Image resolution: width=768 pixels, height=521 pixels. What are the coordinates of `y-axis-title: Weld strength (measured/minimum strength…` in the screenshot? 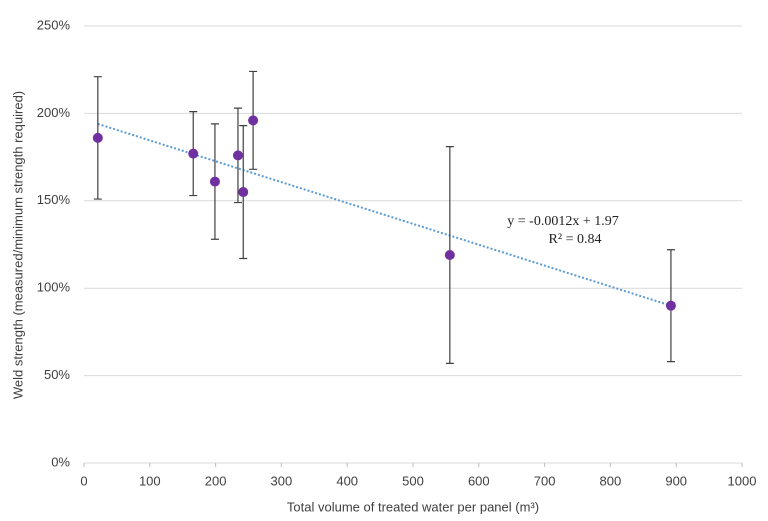 It's located at (17, 245).